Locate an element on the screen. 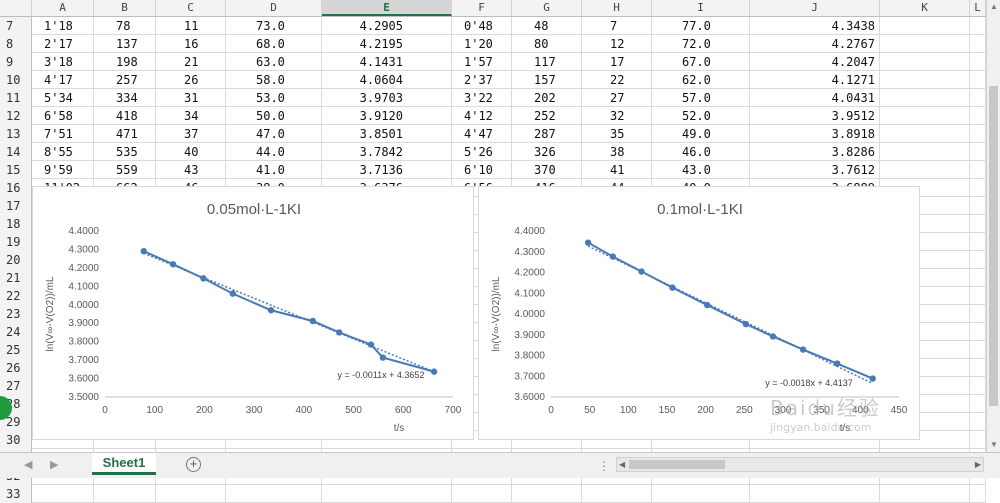 This screenshot has height=503, width=1000. scroll-right-icon: ▶ is located at coordinates (977, 464).